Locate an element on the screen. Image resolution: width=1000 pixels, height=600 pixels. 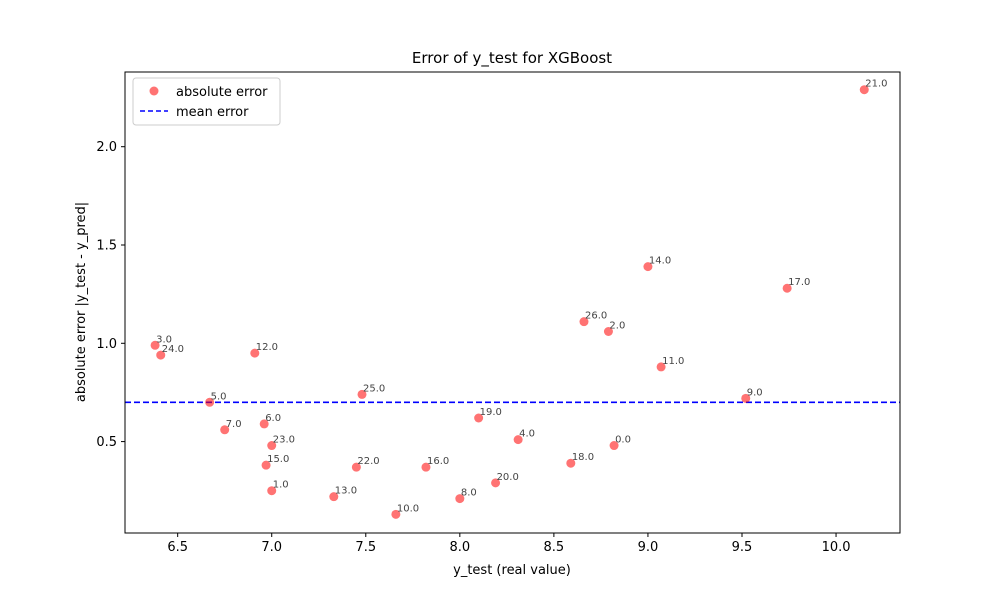
x-tick-label: 6.5 is located at coordinates (177, 547).